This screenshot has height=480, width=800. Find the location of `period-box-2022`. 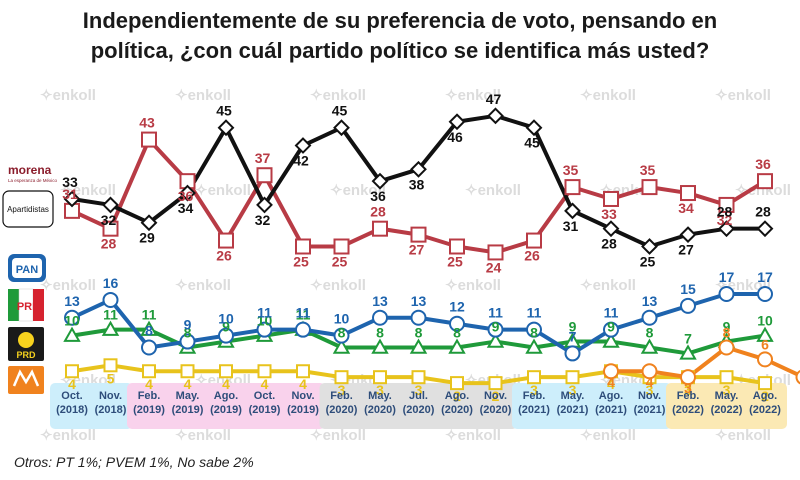

period-box-2022 is located at coordinates (726, 406).